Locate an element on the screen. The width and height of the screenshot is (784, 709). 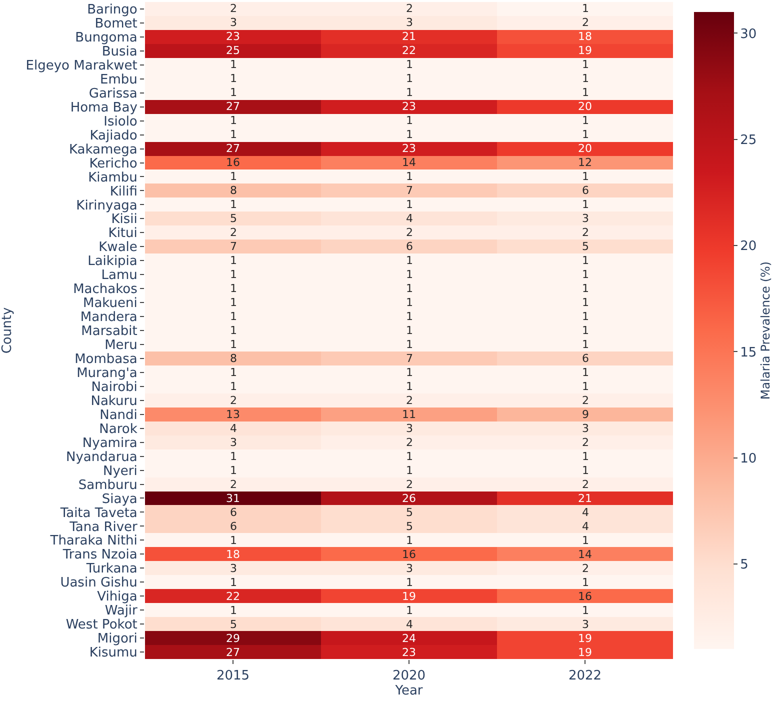
data-label: 13 is located at coordinates (233, 414).